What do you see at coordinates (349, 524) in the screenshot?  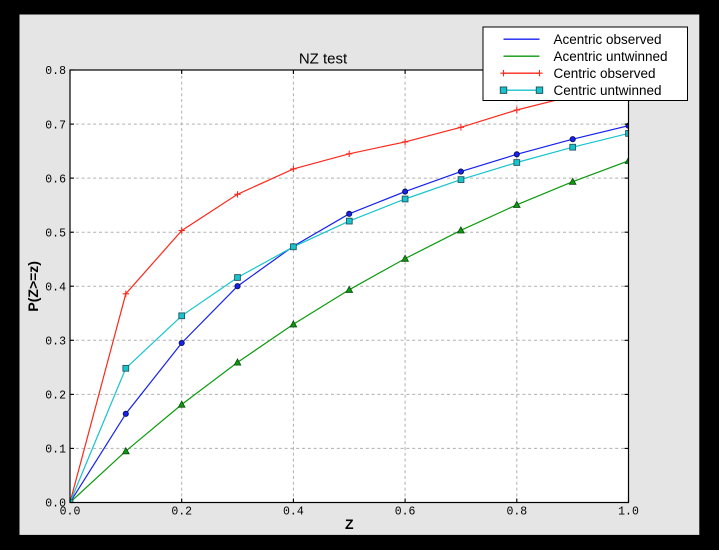 I see `svg-text: Z` at bounding box center [349, 524].